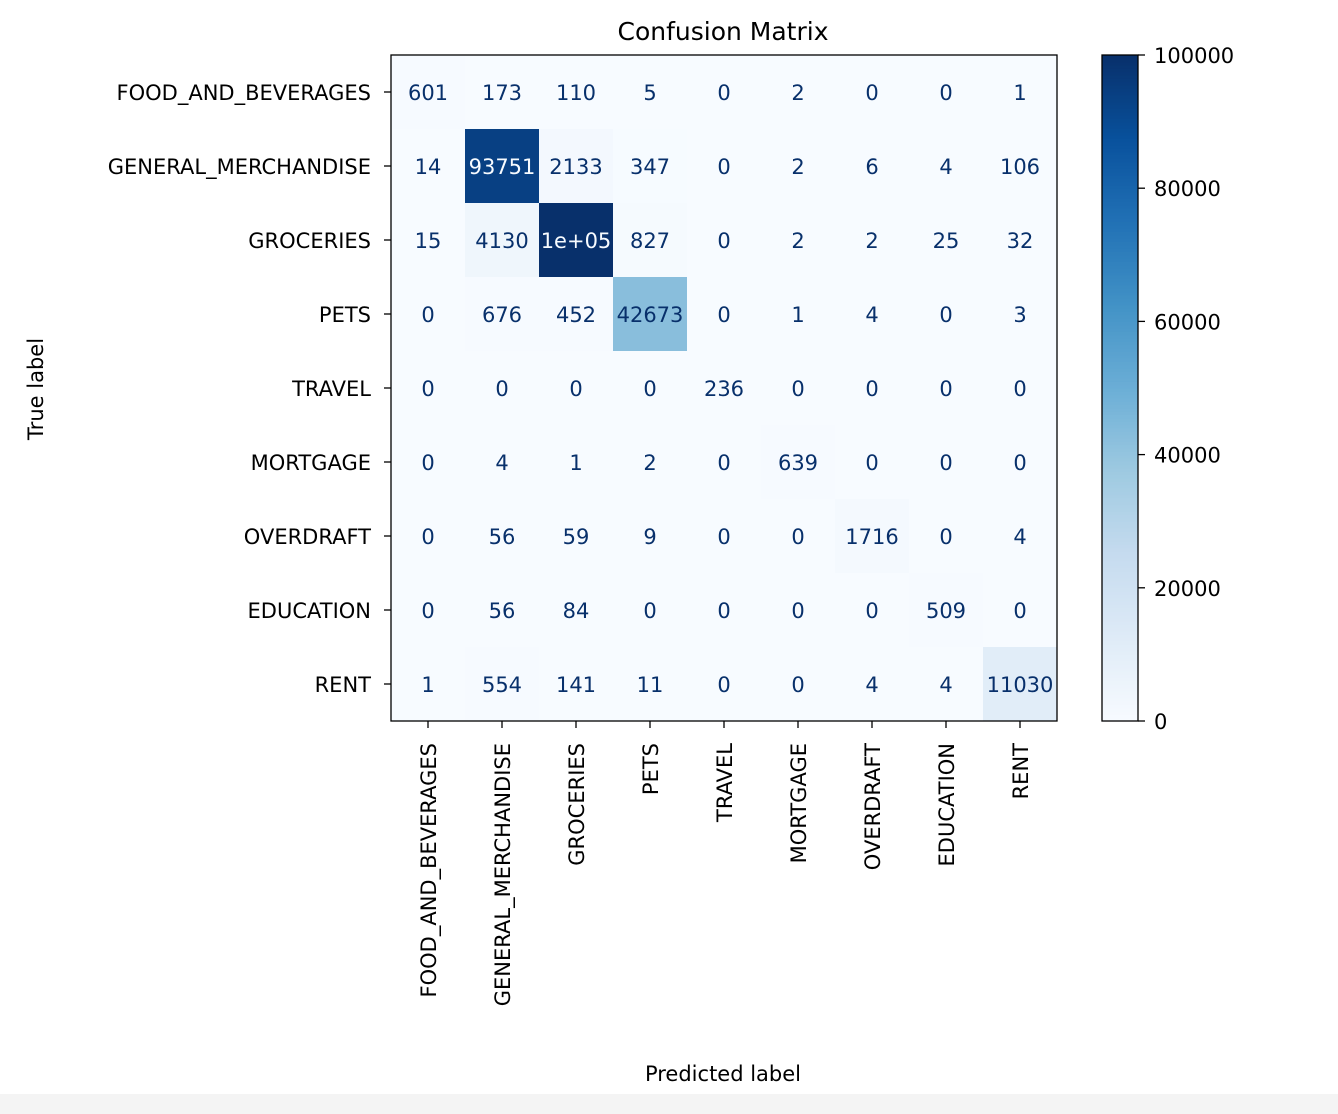 This screenshot has height=1114, width=1338. What do you see at coordinates (244, 93) in the screenshot?
I see `y-tick-label: FOOD_AND_BEVERAGES` at bounding box center [244, 93].